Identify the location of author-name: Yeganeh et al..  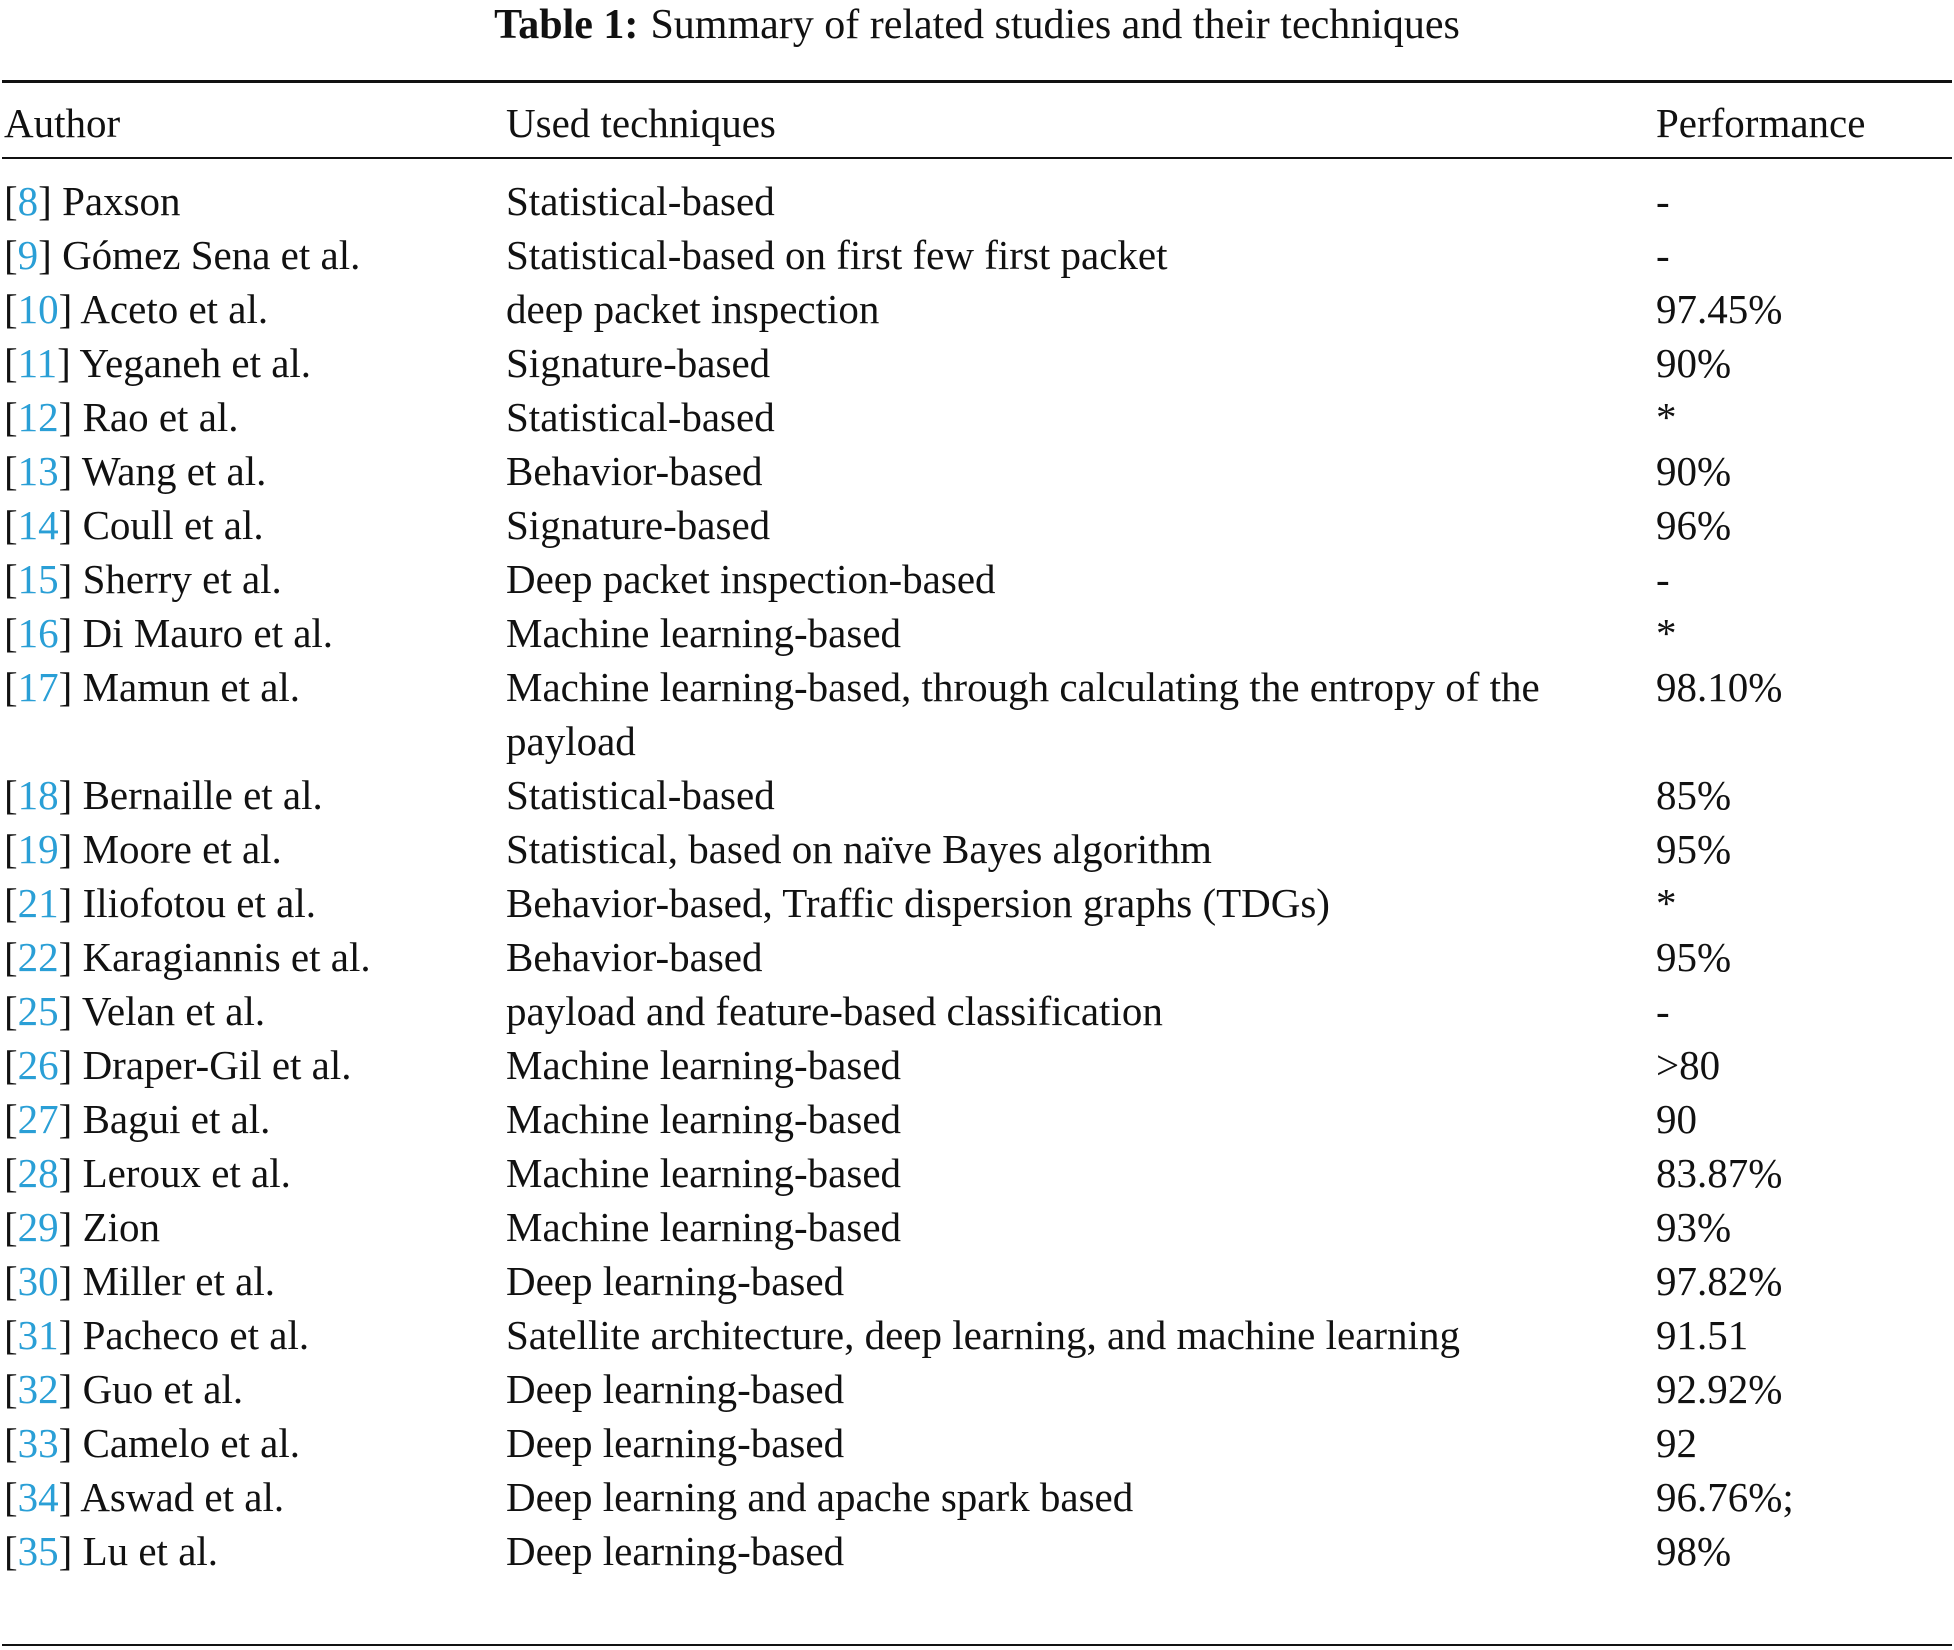
(195, 363).